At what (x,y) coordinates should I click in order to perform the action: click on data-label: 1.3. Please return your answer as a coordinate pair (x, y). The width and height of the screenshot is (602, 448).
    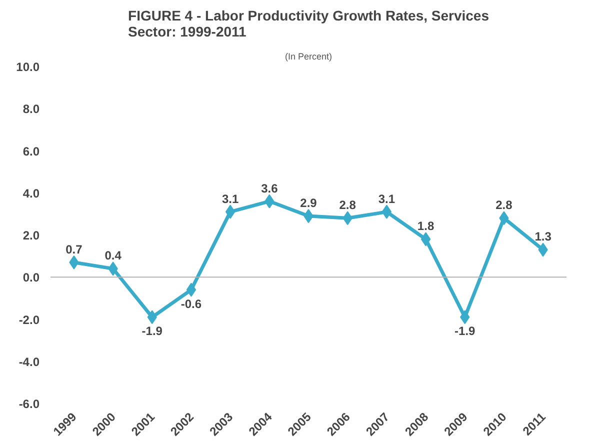
    Looking at the image, I should click on (543, 237).